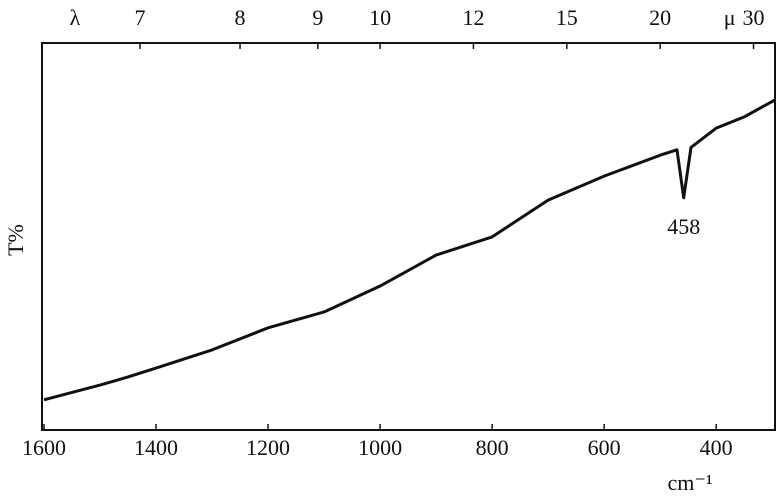 Image resolution: width=780 pixels, height=499 pixels. Describe the element at coordinates (268, 447) in the screenshot. I see `x-tick-label: 1200` at that location.